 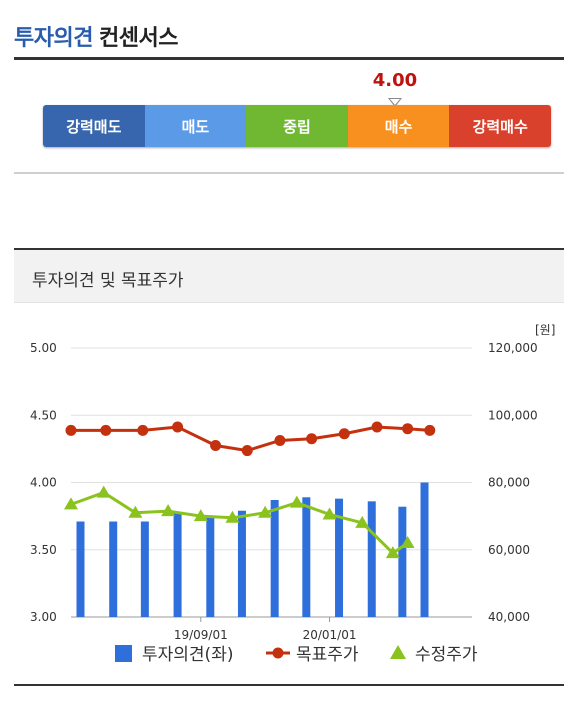 What do you see at coordinates (330, 635) in the screenshot?
I see `x-tick-label: 20/01/01` at bounding box center [330, 635].